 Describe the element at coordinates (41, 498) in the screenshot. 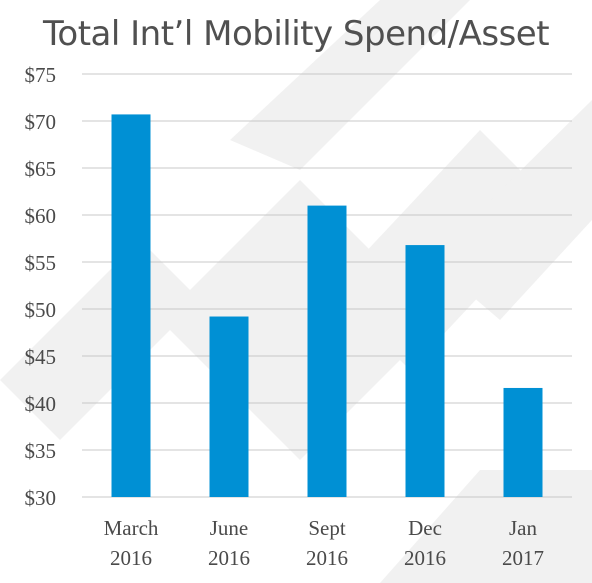

I see `y-tick-label: $30` at that location.